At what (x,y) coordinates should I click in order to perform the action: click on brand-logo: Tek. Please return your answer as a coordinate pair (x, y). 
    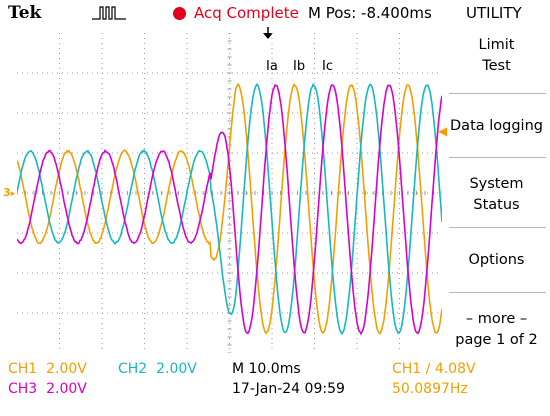
    Looking at the image, I should click on (24, 13).